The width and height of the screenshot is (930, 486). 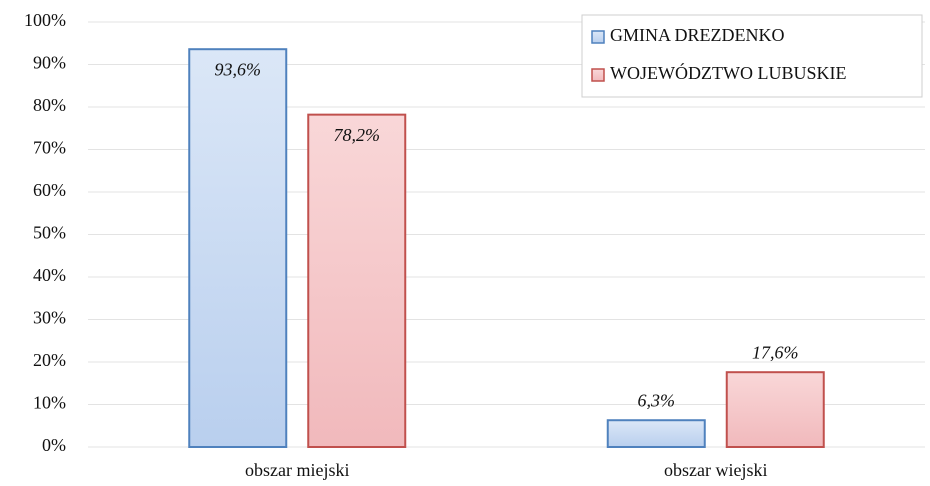 What do you see at coordinates (49, 63) in the screenshot?
I see `y-tick-label: 90%` at bounding box center [49, 63].